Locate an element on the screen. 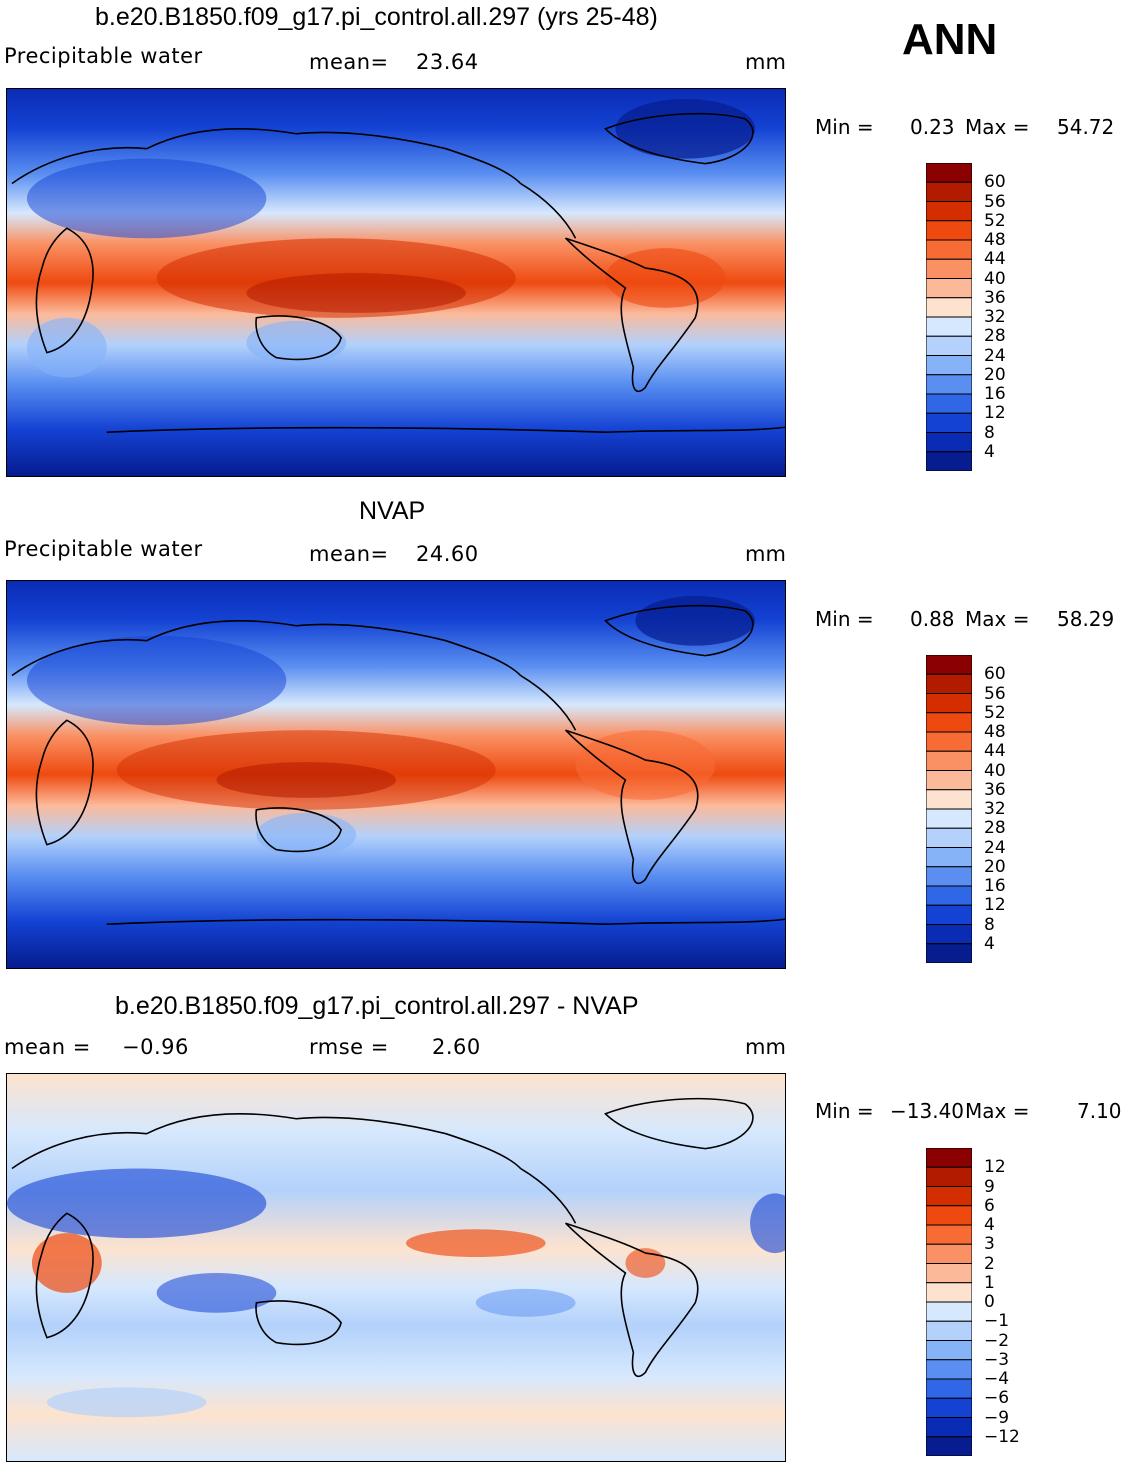 The height and width of the screenshot is (1470, 1128). panel-3-max-value: 7.10 is located at coordinates (1099, 1111).